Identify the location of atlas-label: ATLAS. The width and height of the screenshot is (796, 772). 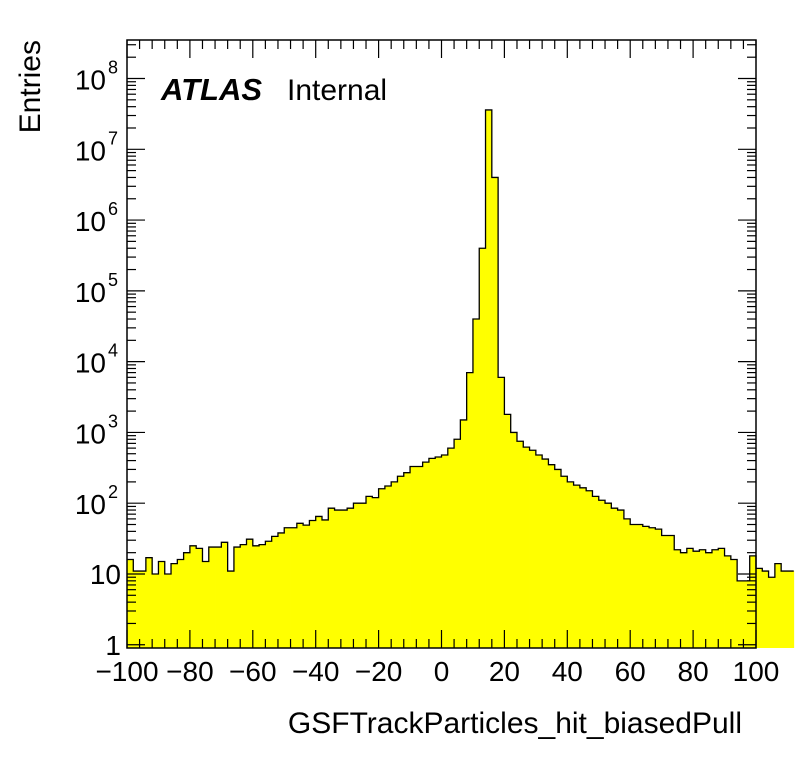
(211, 89).